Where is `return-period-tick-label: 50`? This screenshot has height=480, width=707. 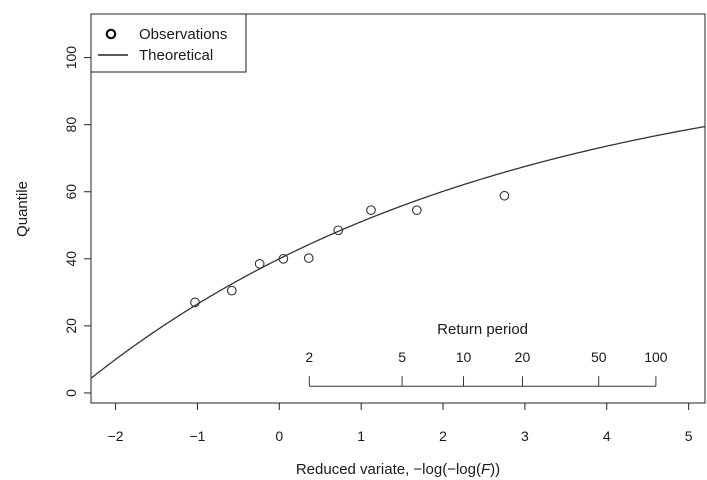 return-period-tick-label: 50 is located at coordinates (599, 357).